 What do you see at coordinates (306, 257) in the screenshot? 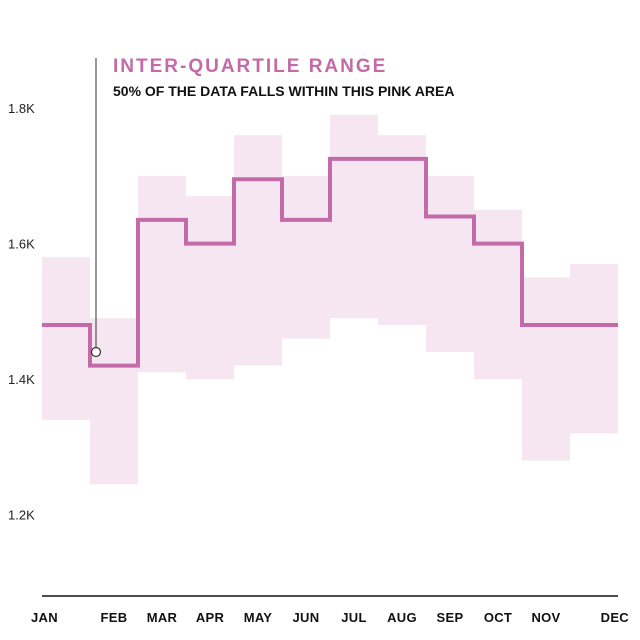
I see `iqr-band-jun` at bounding box center [306, 257].